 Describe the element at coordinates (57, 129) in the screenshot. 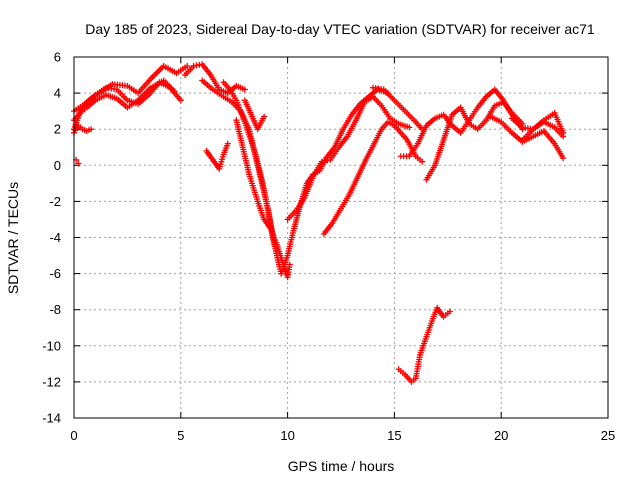

I see `y-tick-label: 2` at that location.